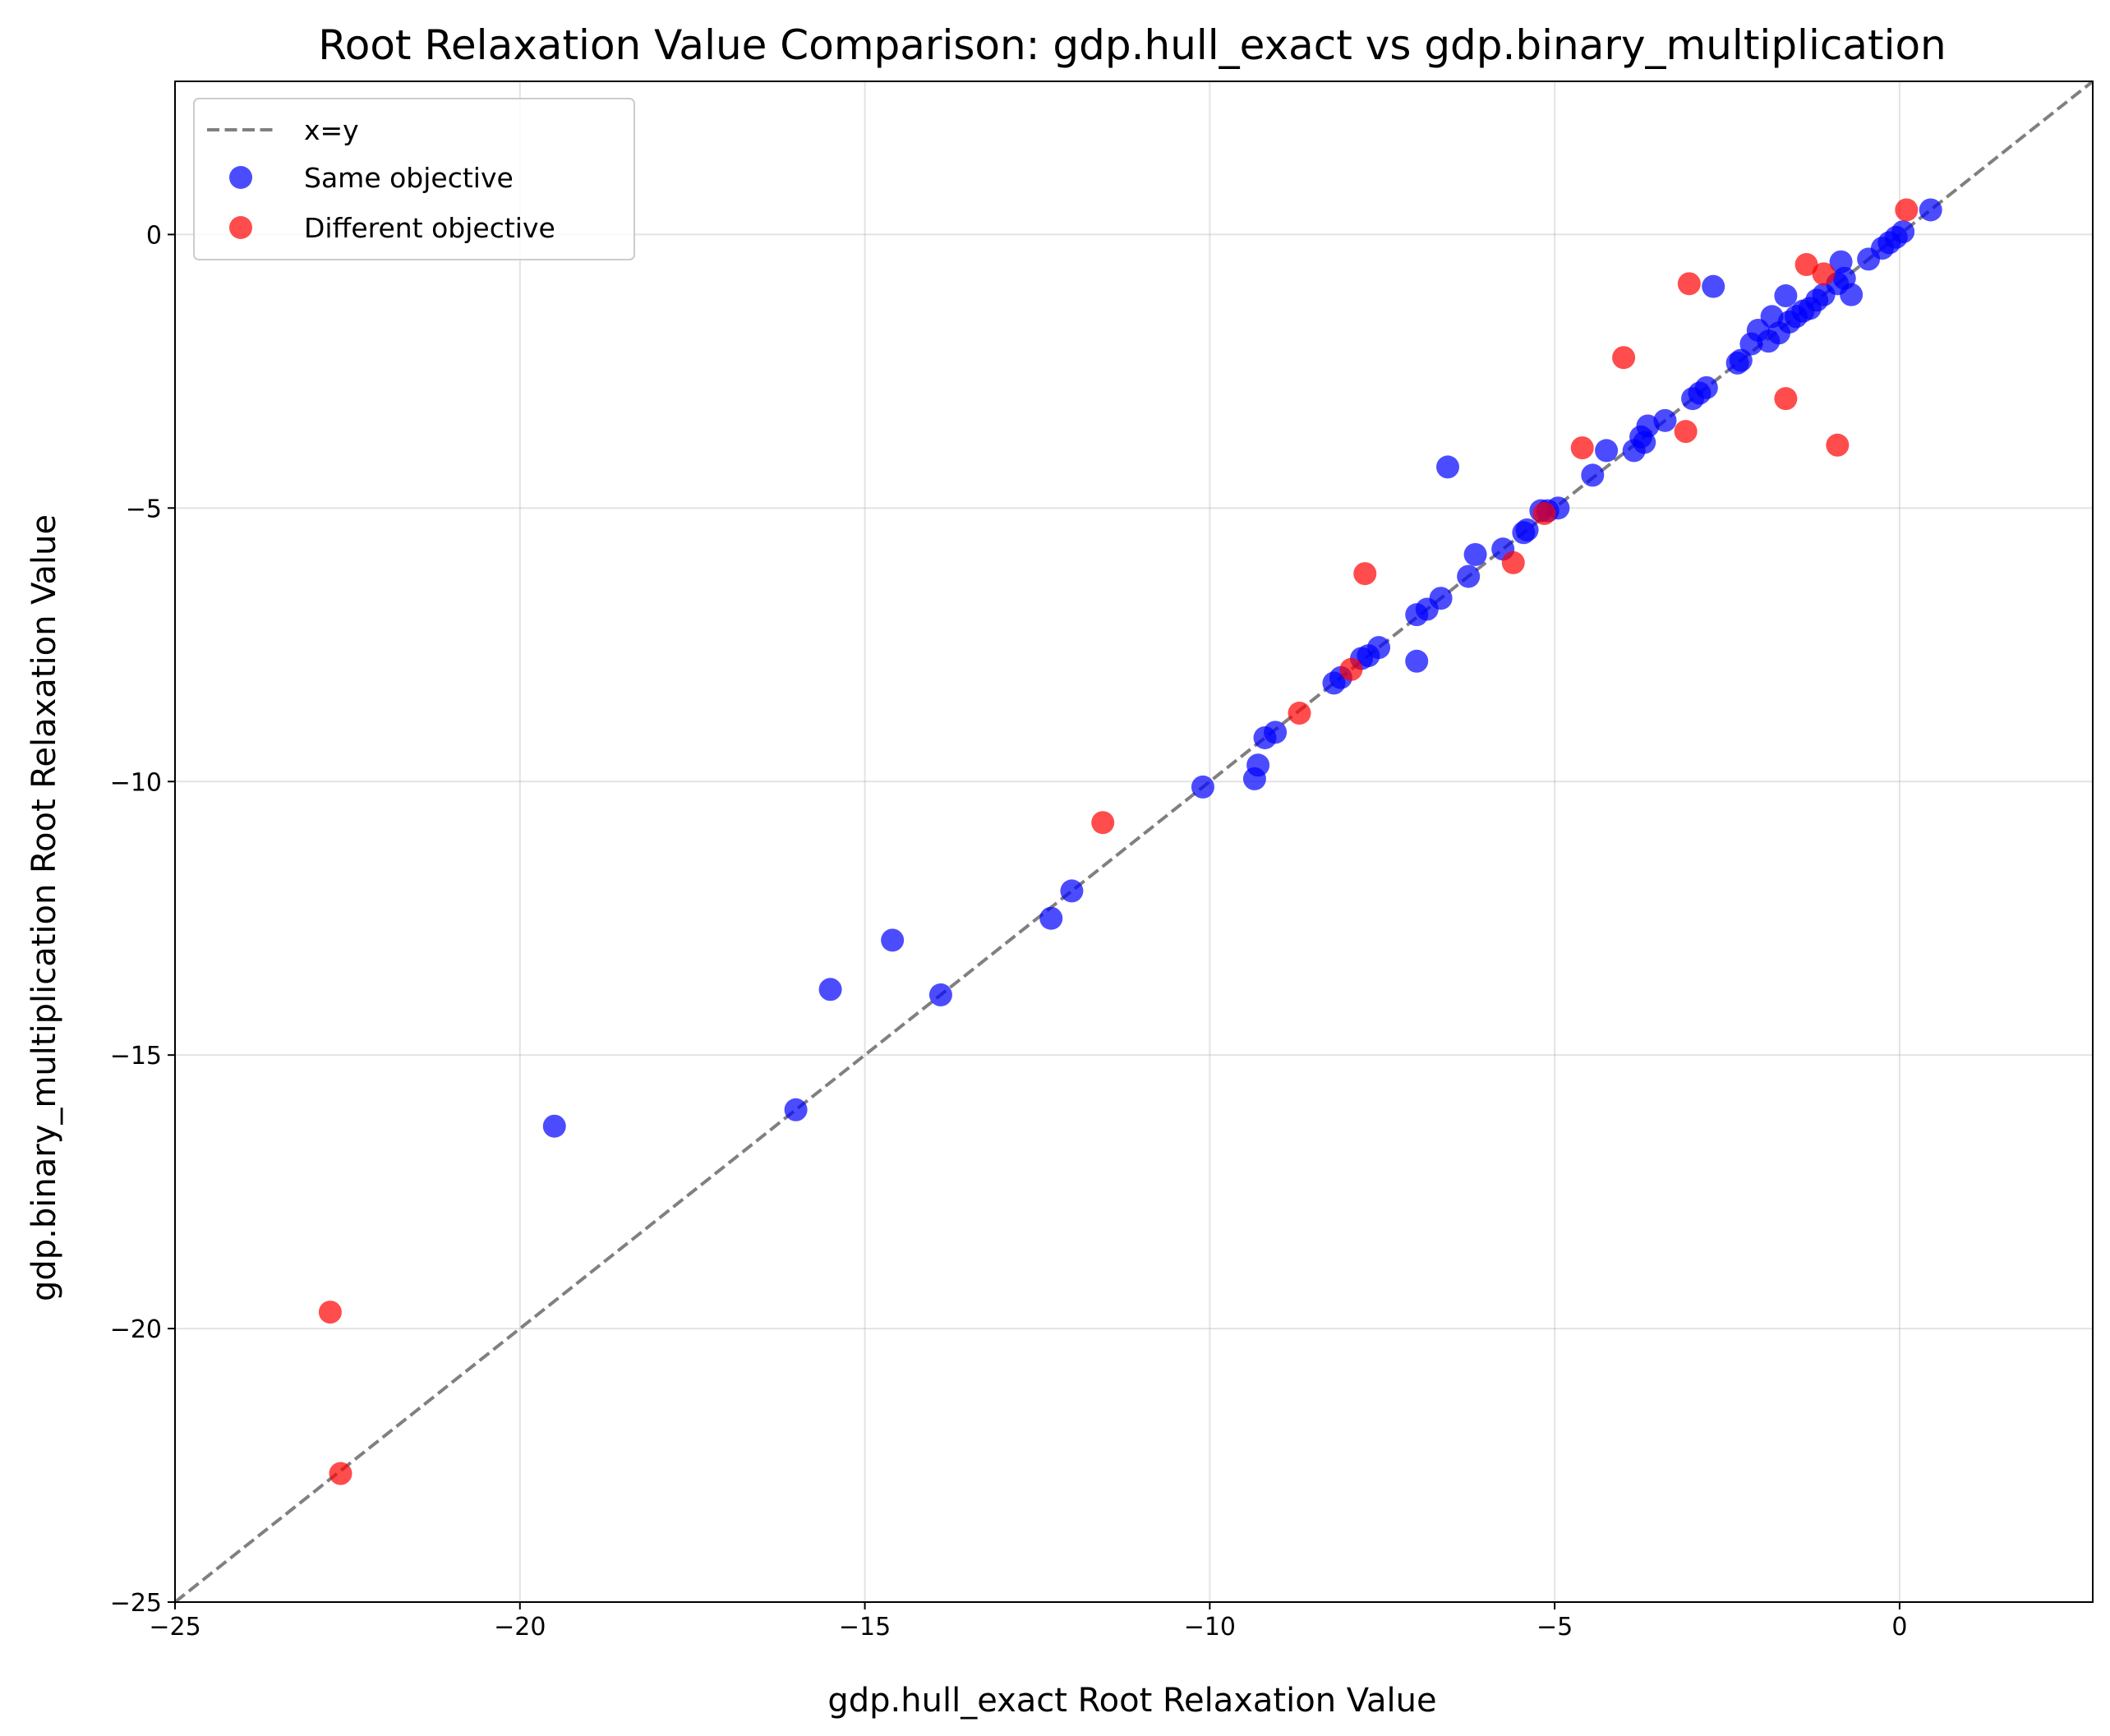 Image resolution: width=2110 pixels, height=1736 pixels. I want to click on legend-label-reference-line: x=y, so click(331, 130).